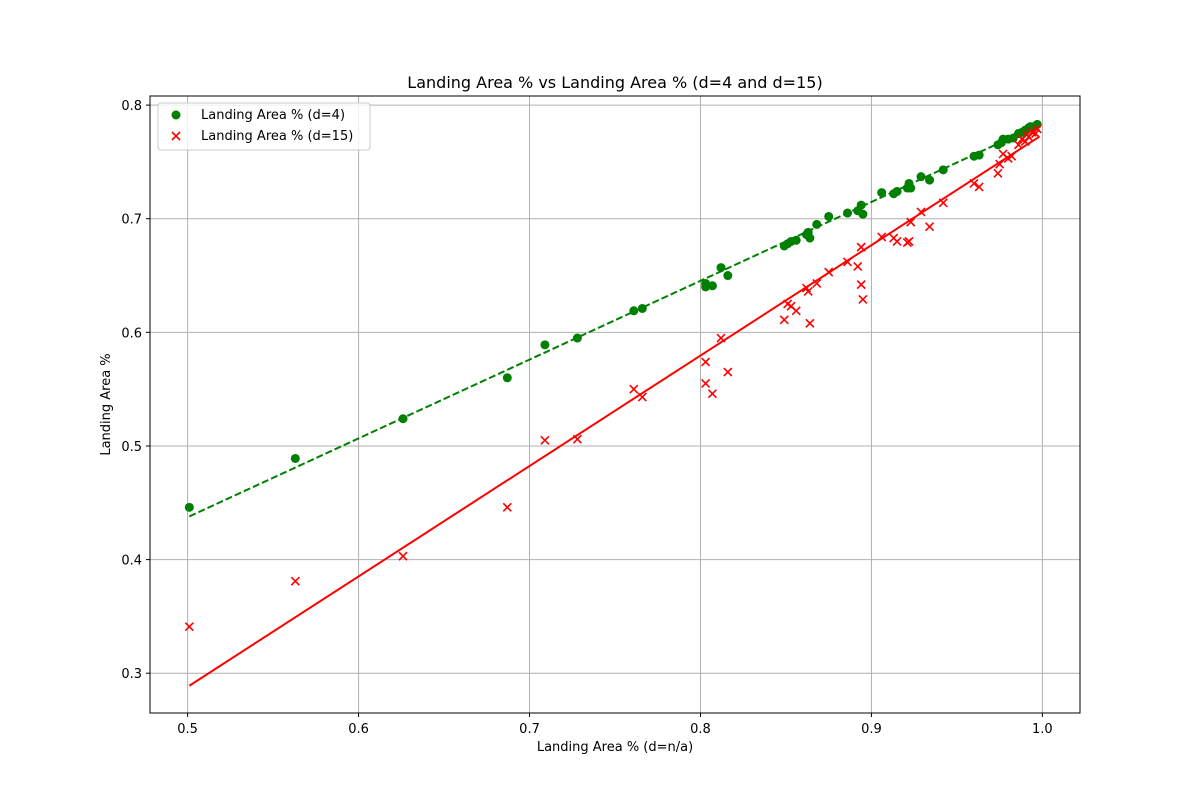 Image resolution: width=1200 pixels, height=804 pixels. I want to click on y-tick-label: 0.8, so click(131, 106).